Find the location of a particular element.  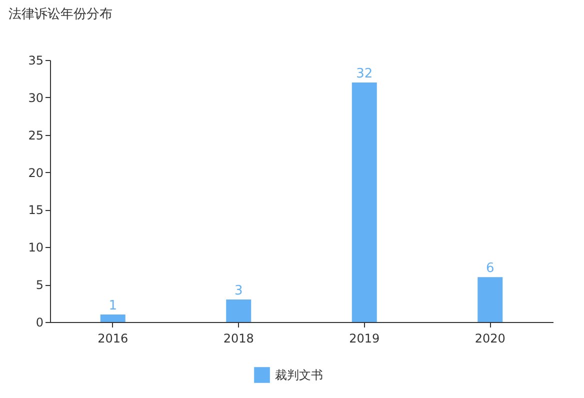

data-label: 3 is located at coordinates (238, 291).